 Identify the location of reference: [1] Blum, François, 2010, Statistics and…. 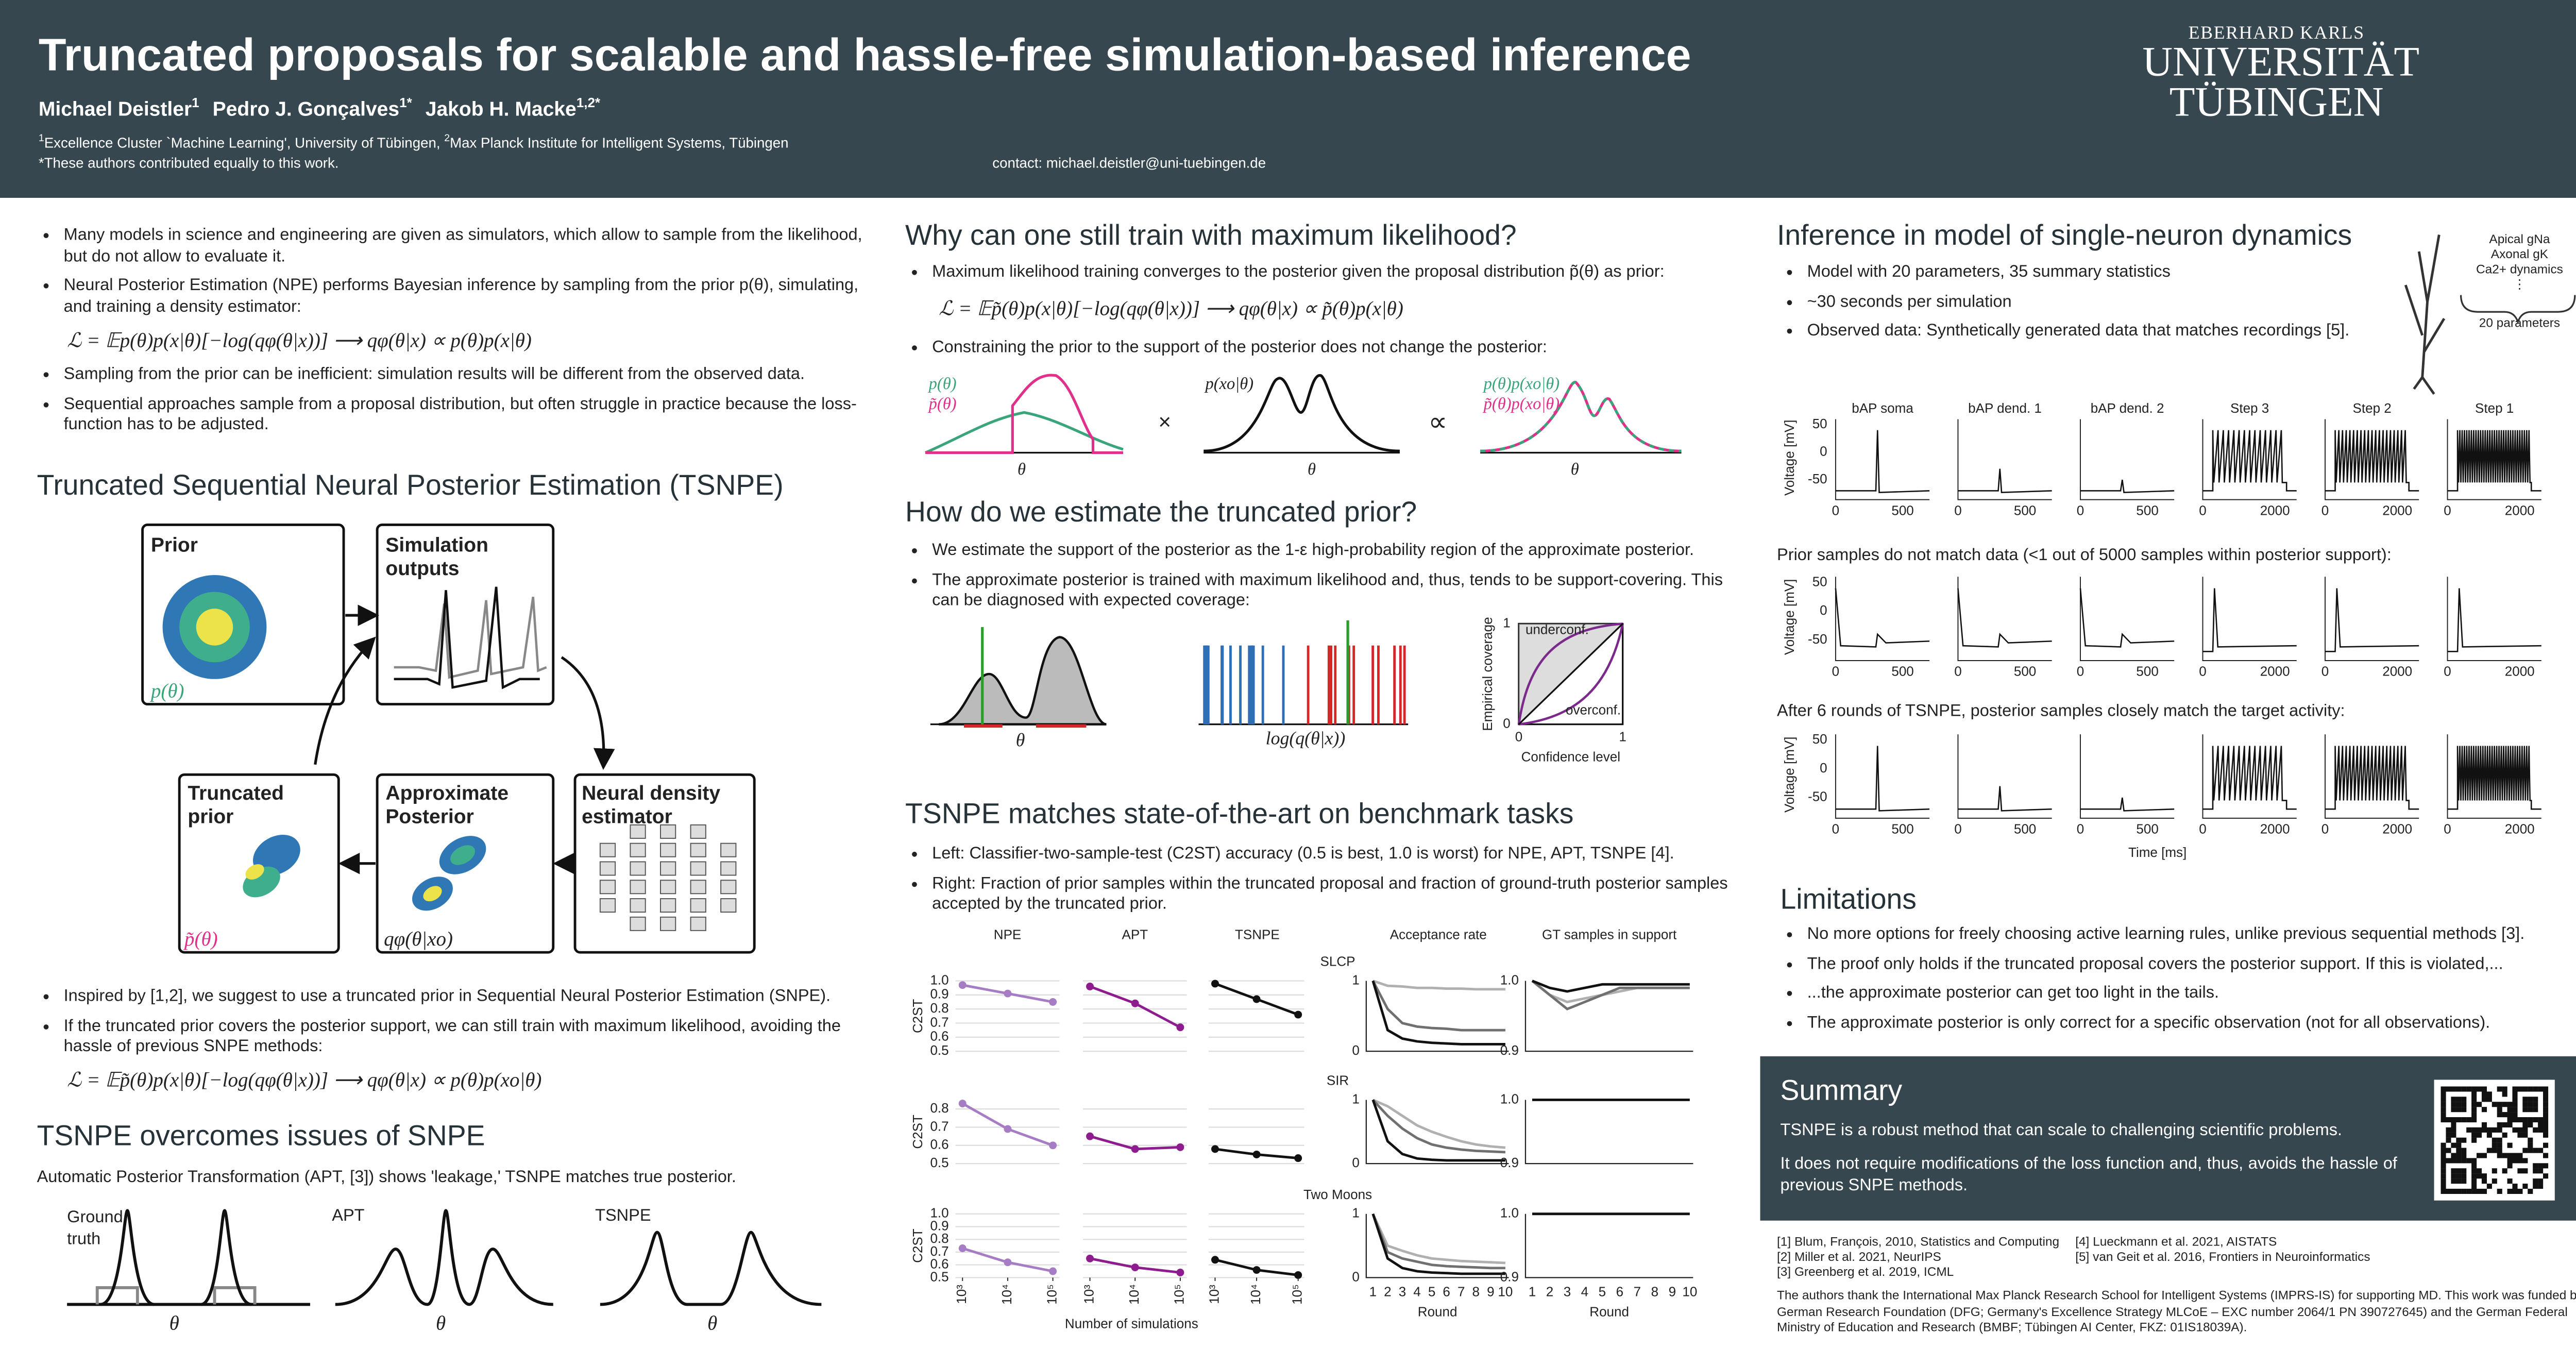
(1918, 1242).